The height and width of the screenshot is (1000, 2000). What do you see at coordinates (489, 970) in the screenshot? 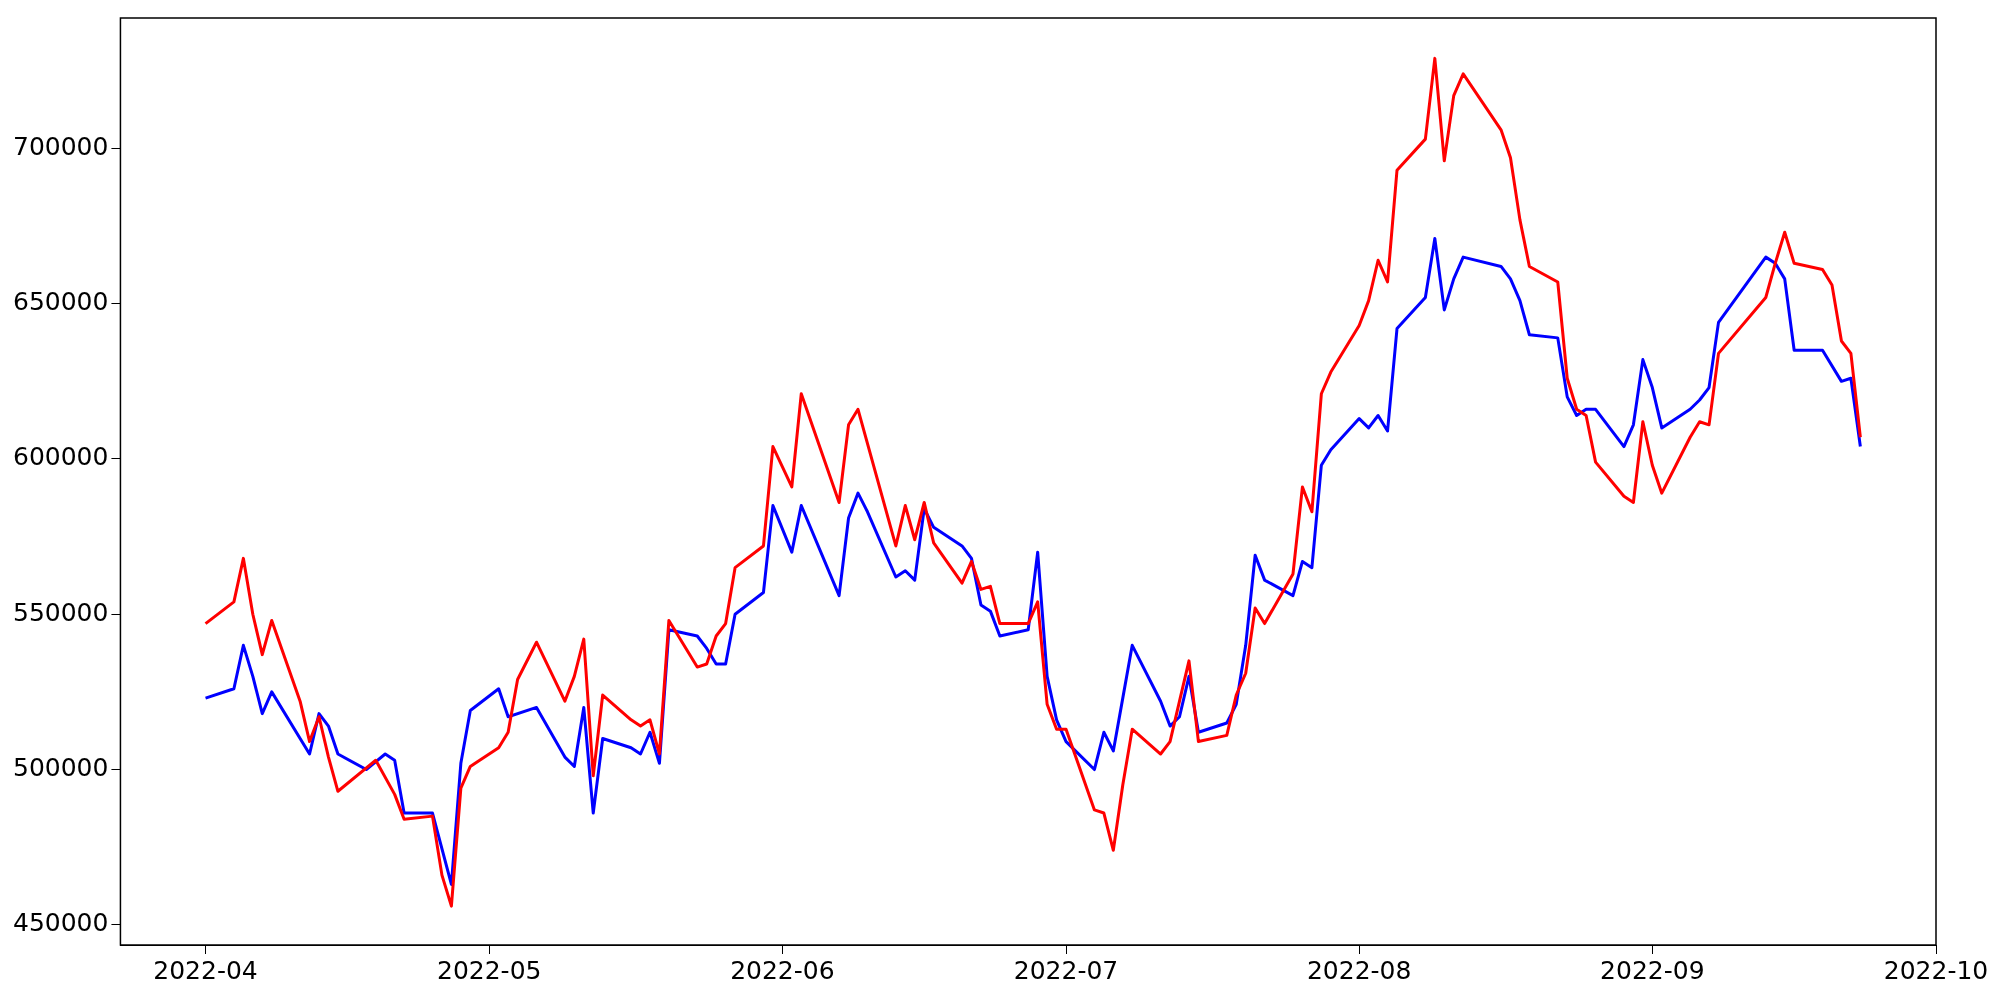
I see `x-tick-label: 2022-05` at bounding box center [489, 970].